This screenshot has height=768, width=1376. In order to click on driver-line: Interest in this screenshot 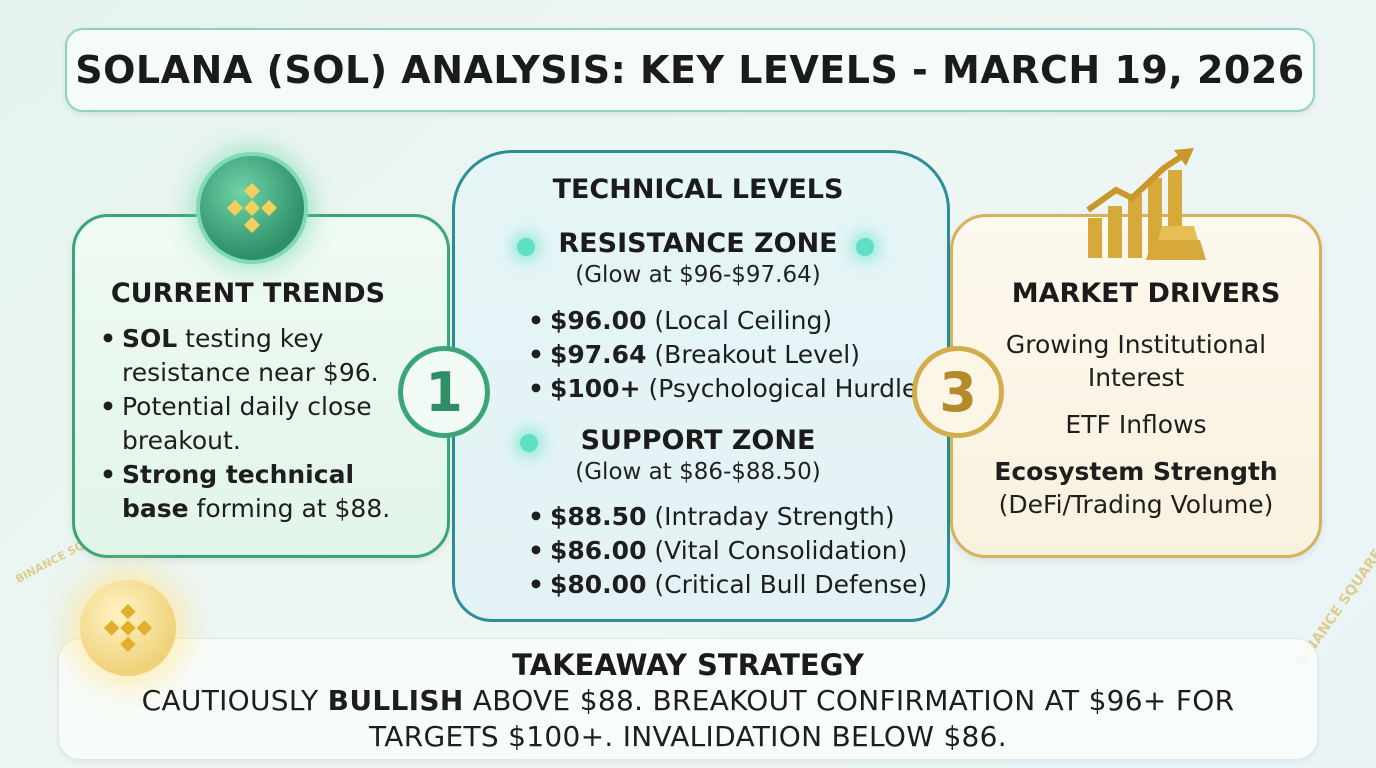, I will do `click(1136, 377)`.